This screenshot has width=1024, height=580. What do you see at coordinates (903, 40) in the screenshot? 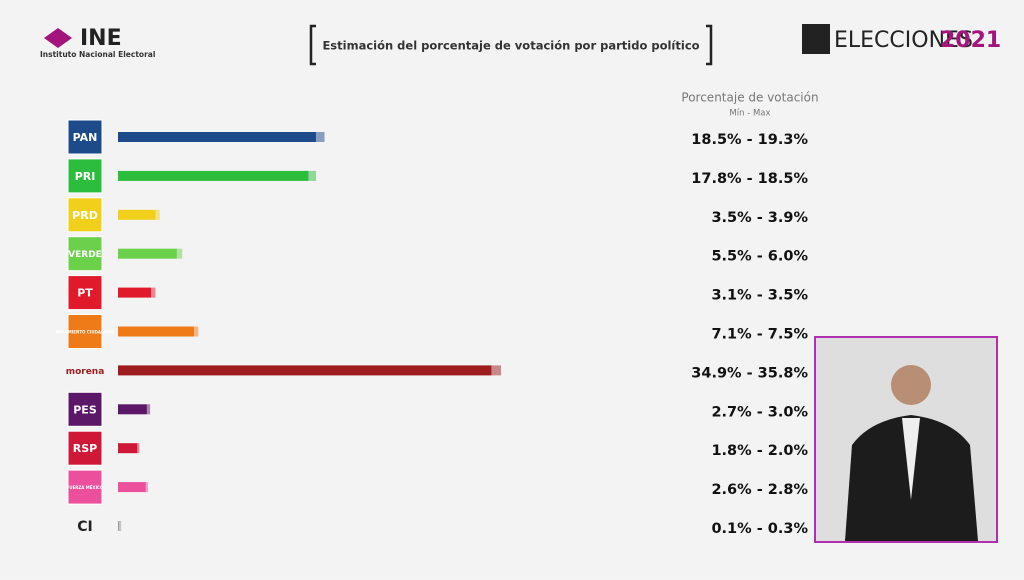
I see `brand: ELECCIONES` at bounding box center [903, 40].